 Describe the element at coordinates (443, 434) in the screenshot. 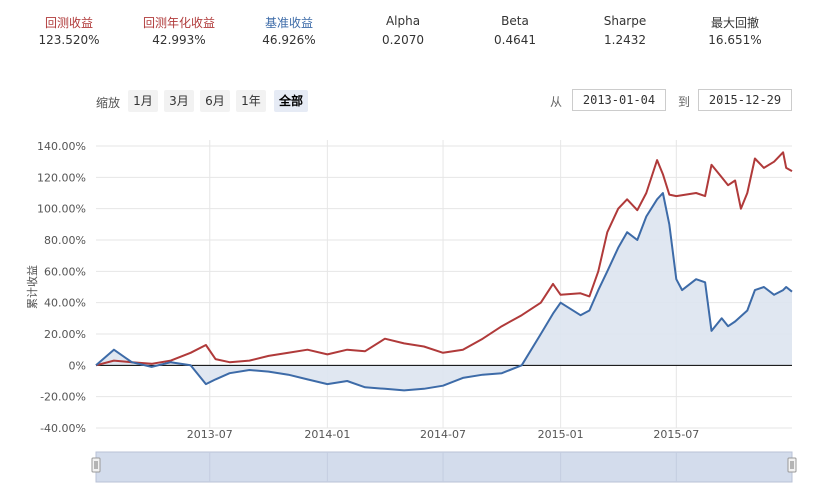

I see `x-tick-label: 2014-07` at that location.